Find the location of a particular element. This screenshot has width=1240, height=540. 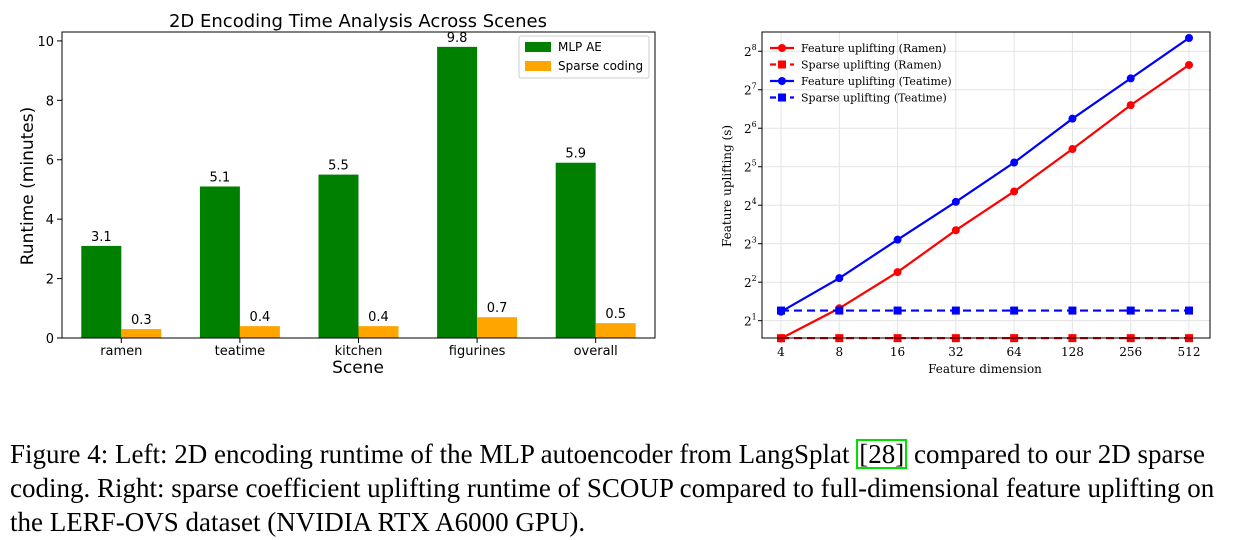

bar-chart-xlabel: Scene is located at coordinates (358, 368).